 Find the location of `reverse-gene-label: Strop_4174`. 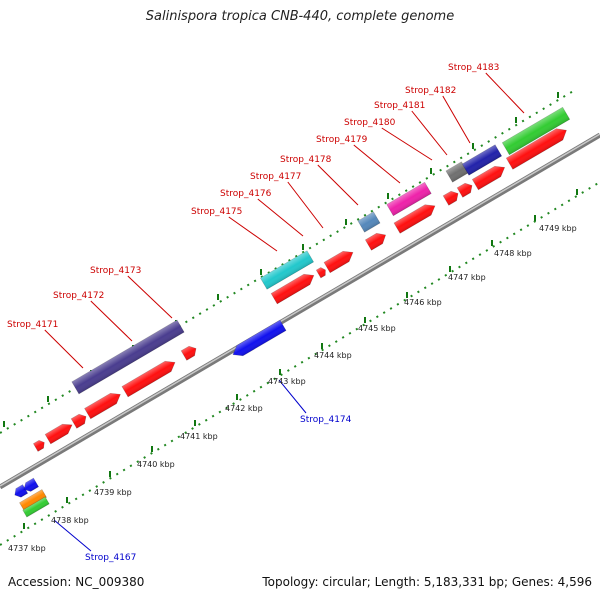

reverse-gene-label: Strop_4174 is located at coordinates (326, 420).